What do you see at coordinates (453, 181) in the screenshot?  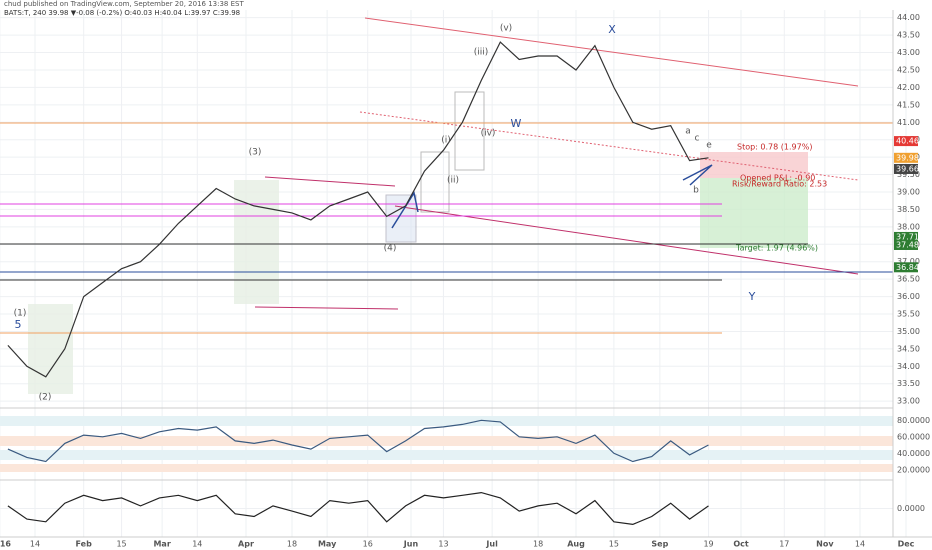 I see `wave-label: (ii)` at bounding box center [453, 181].